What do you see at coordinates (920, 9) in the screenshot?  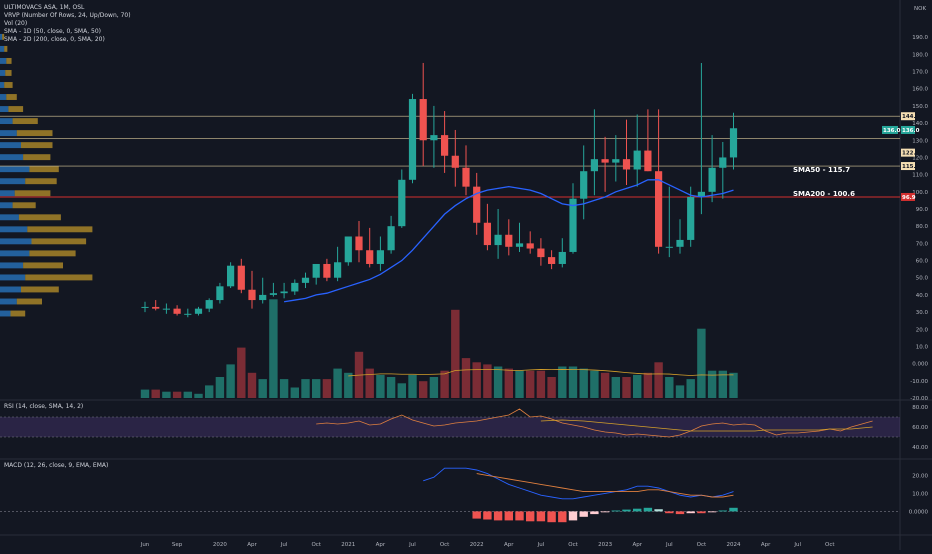 I see `currency-label: NOK` at bounding box center [920, 9].